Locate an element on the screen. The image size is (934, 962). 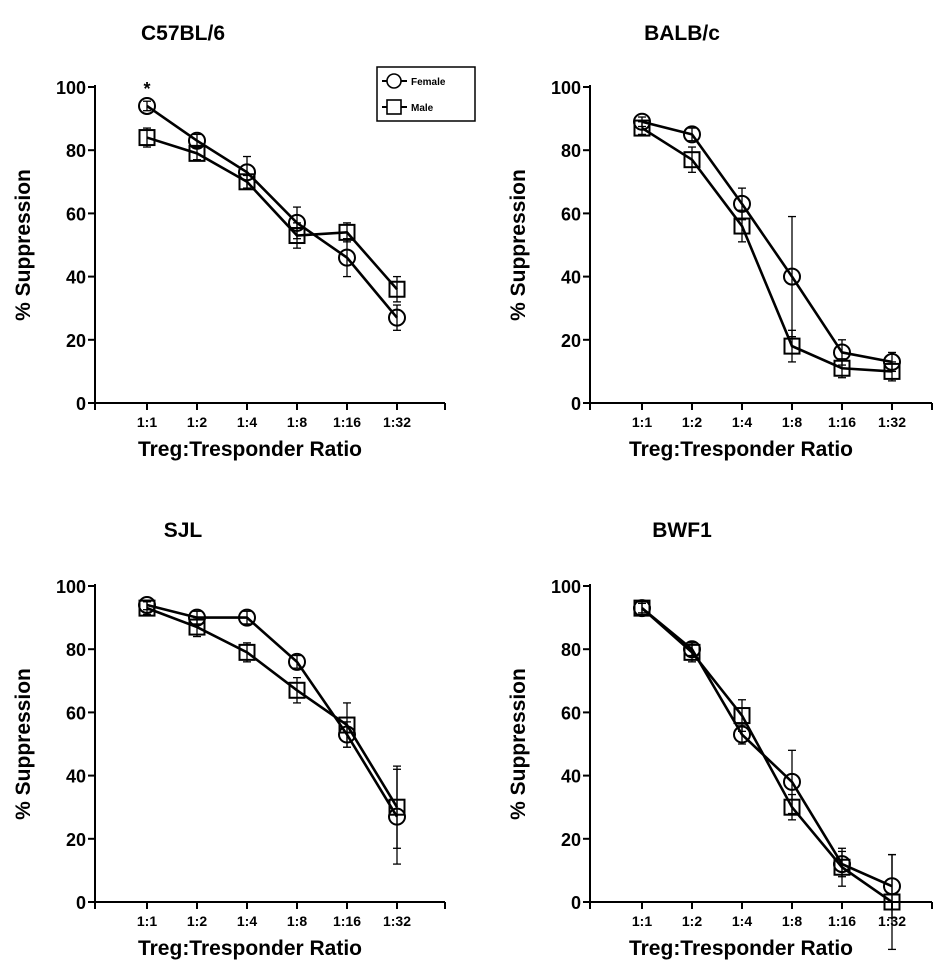
panel-title: BWF1 is located at coordinates (682, 530).